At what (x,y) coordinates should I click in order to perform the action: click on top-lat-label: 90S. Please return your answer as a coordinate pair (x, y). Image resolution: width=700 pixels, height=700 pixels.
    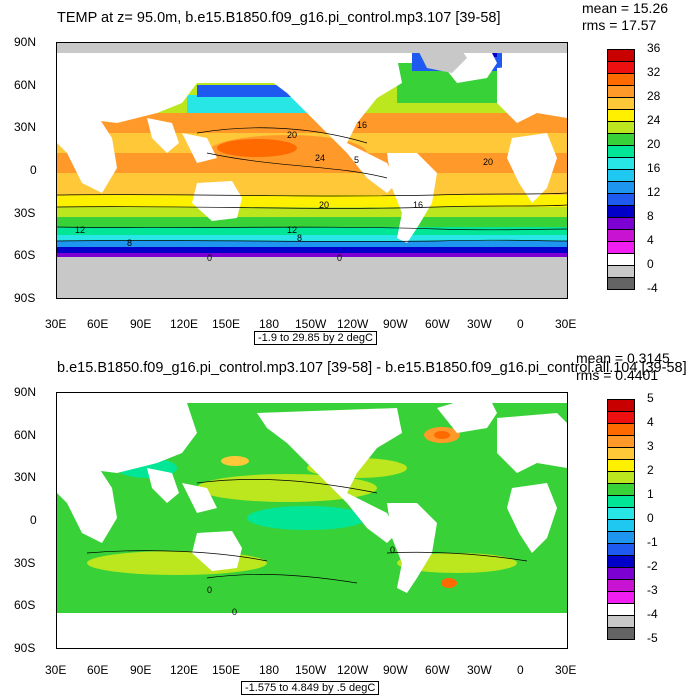
    Looking at the image, I should click on (25, 298).